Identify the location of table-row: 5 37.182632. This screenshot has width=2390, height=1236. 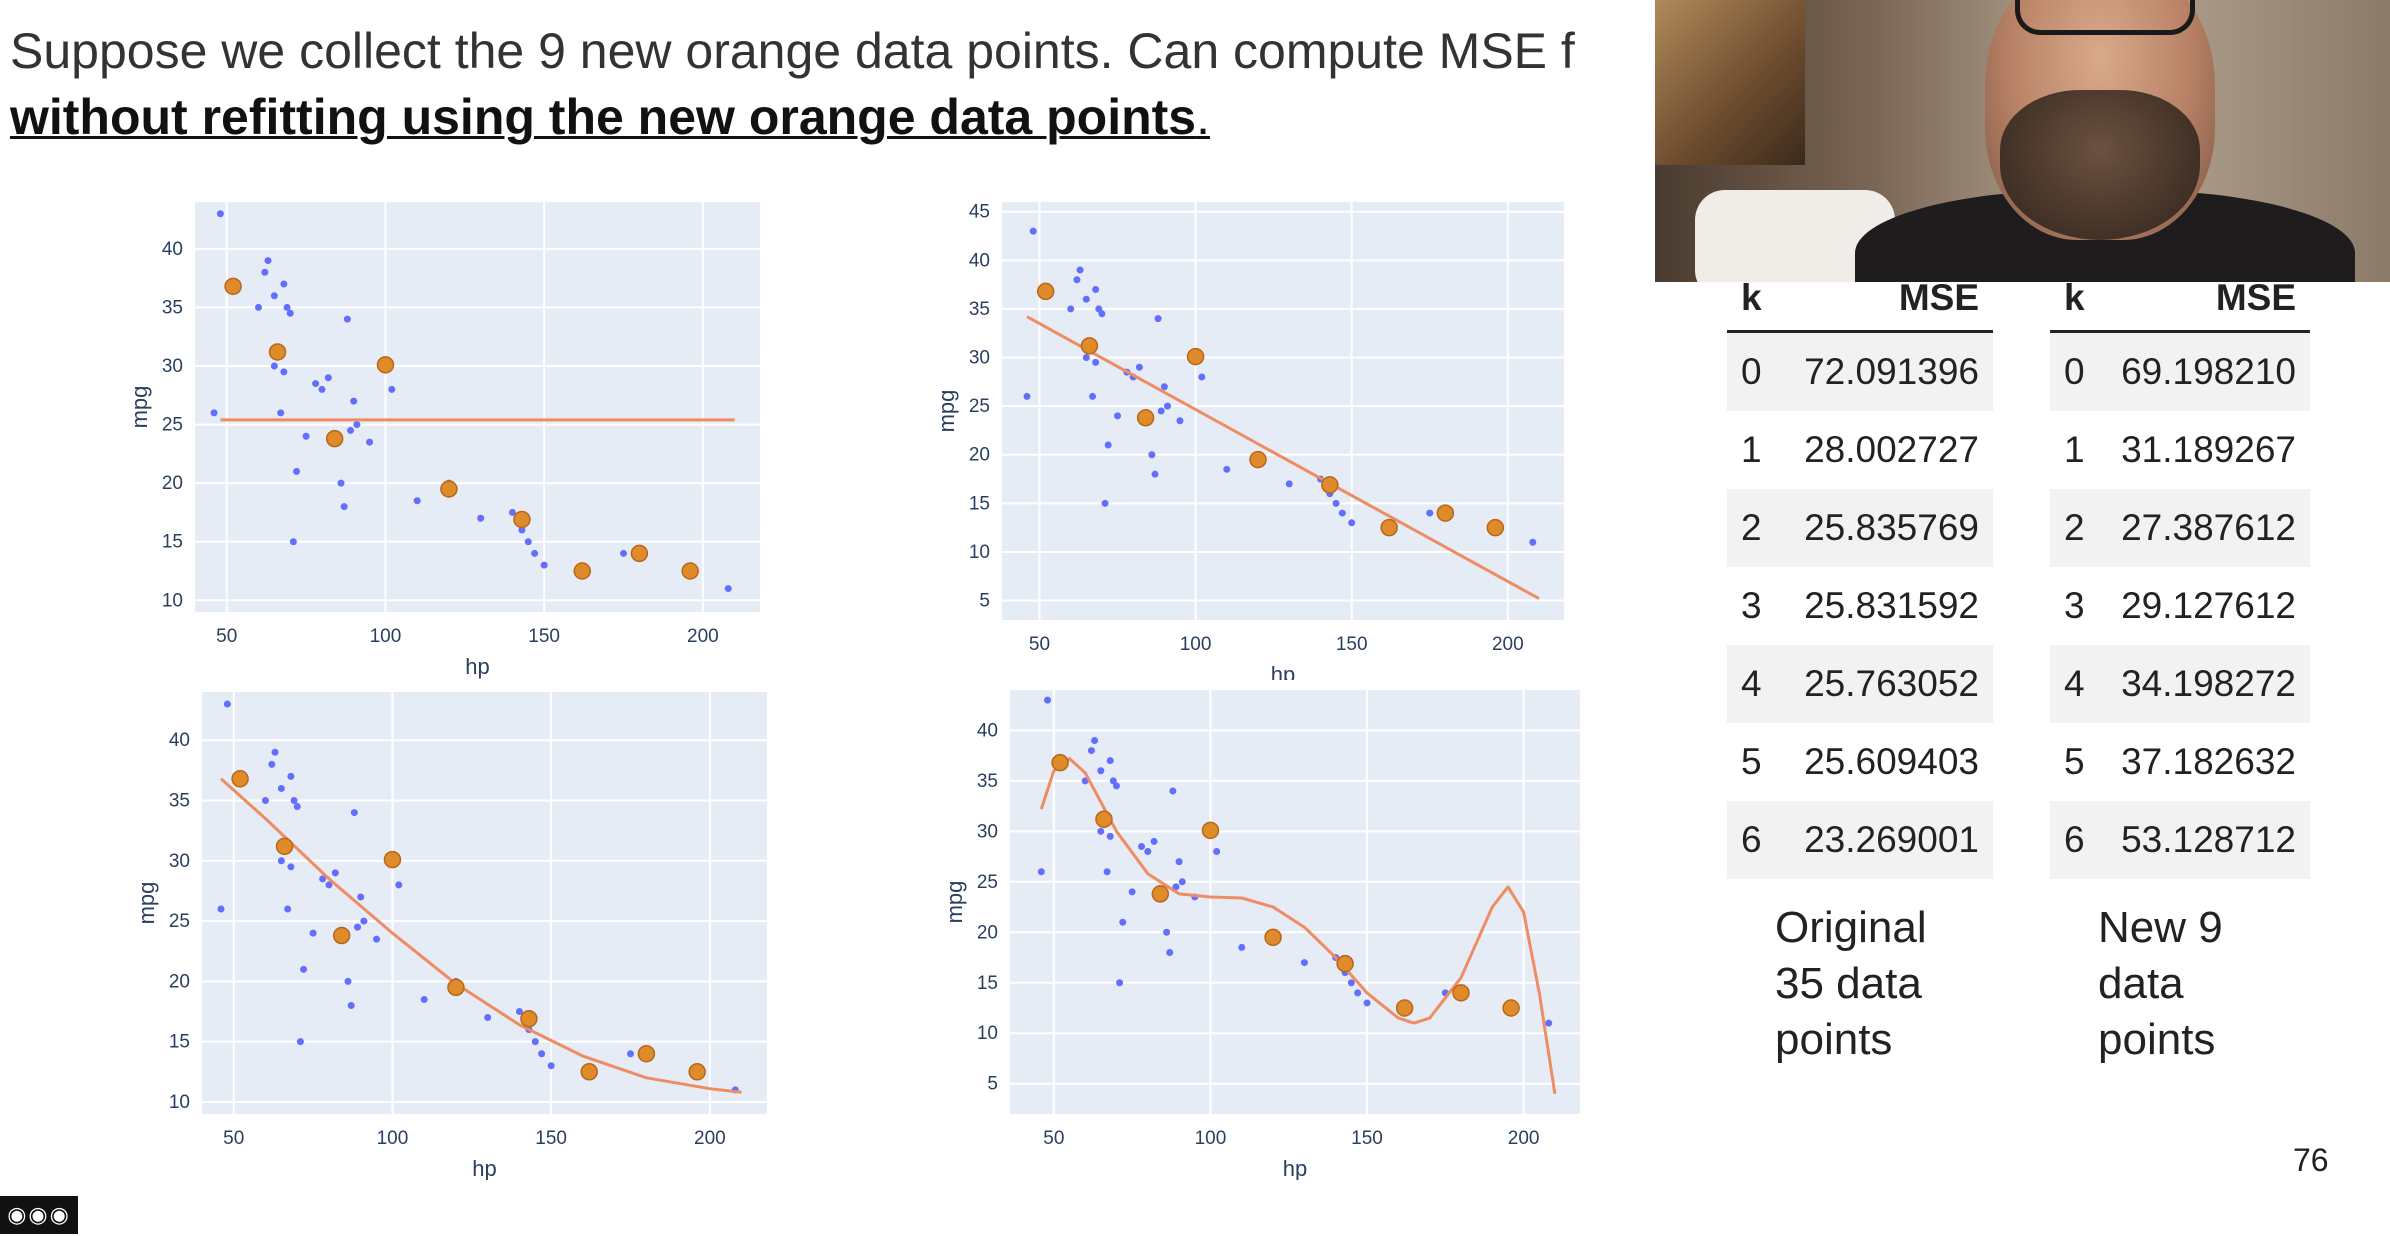
(2180, 762).